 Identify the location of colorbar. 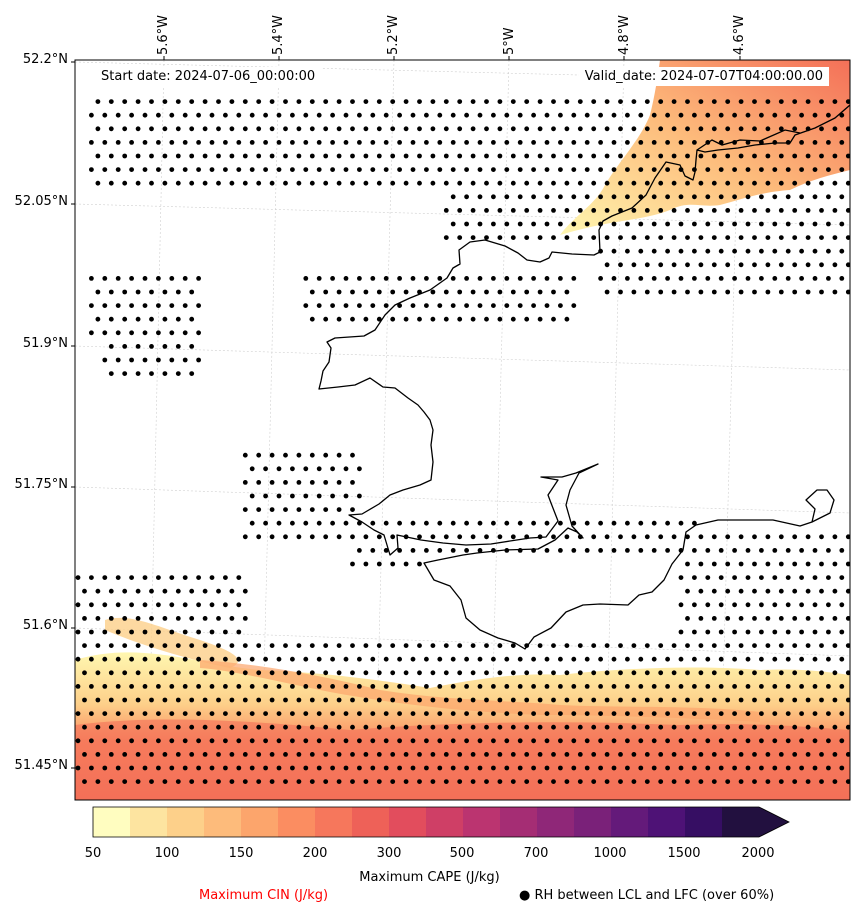
(441, 822).